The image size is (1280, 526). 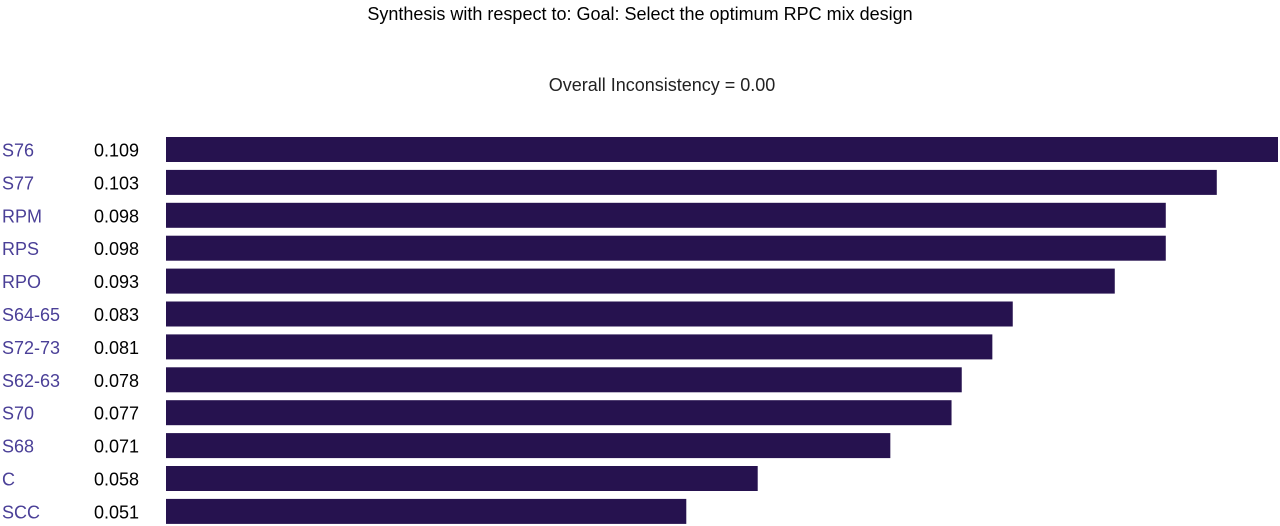 I want to click on value-label-s64-65: 0.083, so click(x=116, y=315).